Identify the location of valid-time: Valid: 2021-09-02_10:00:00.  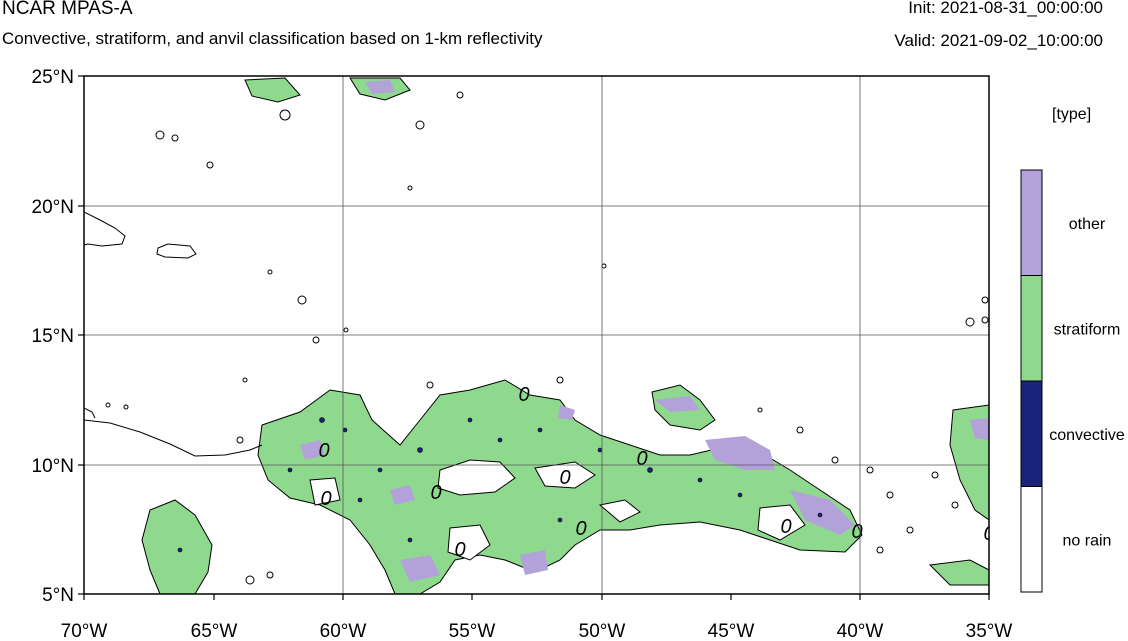
(998, 40).